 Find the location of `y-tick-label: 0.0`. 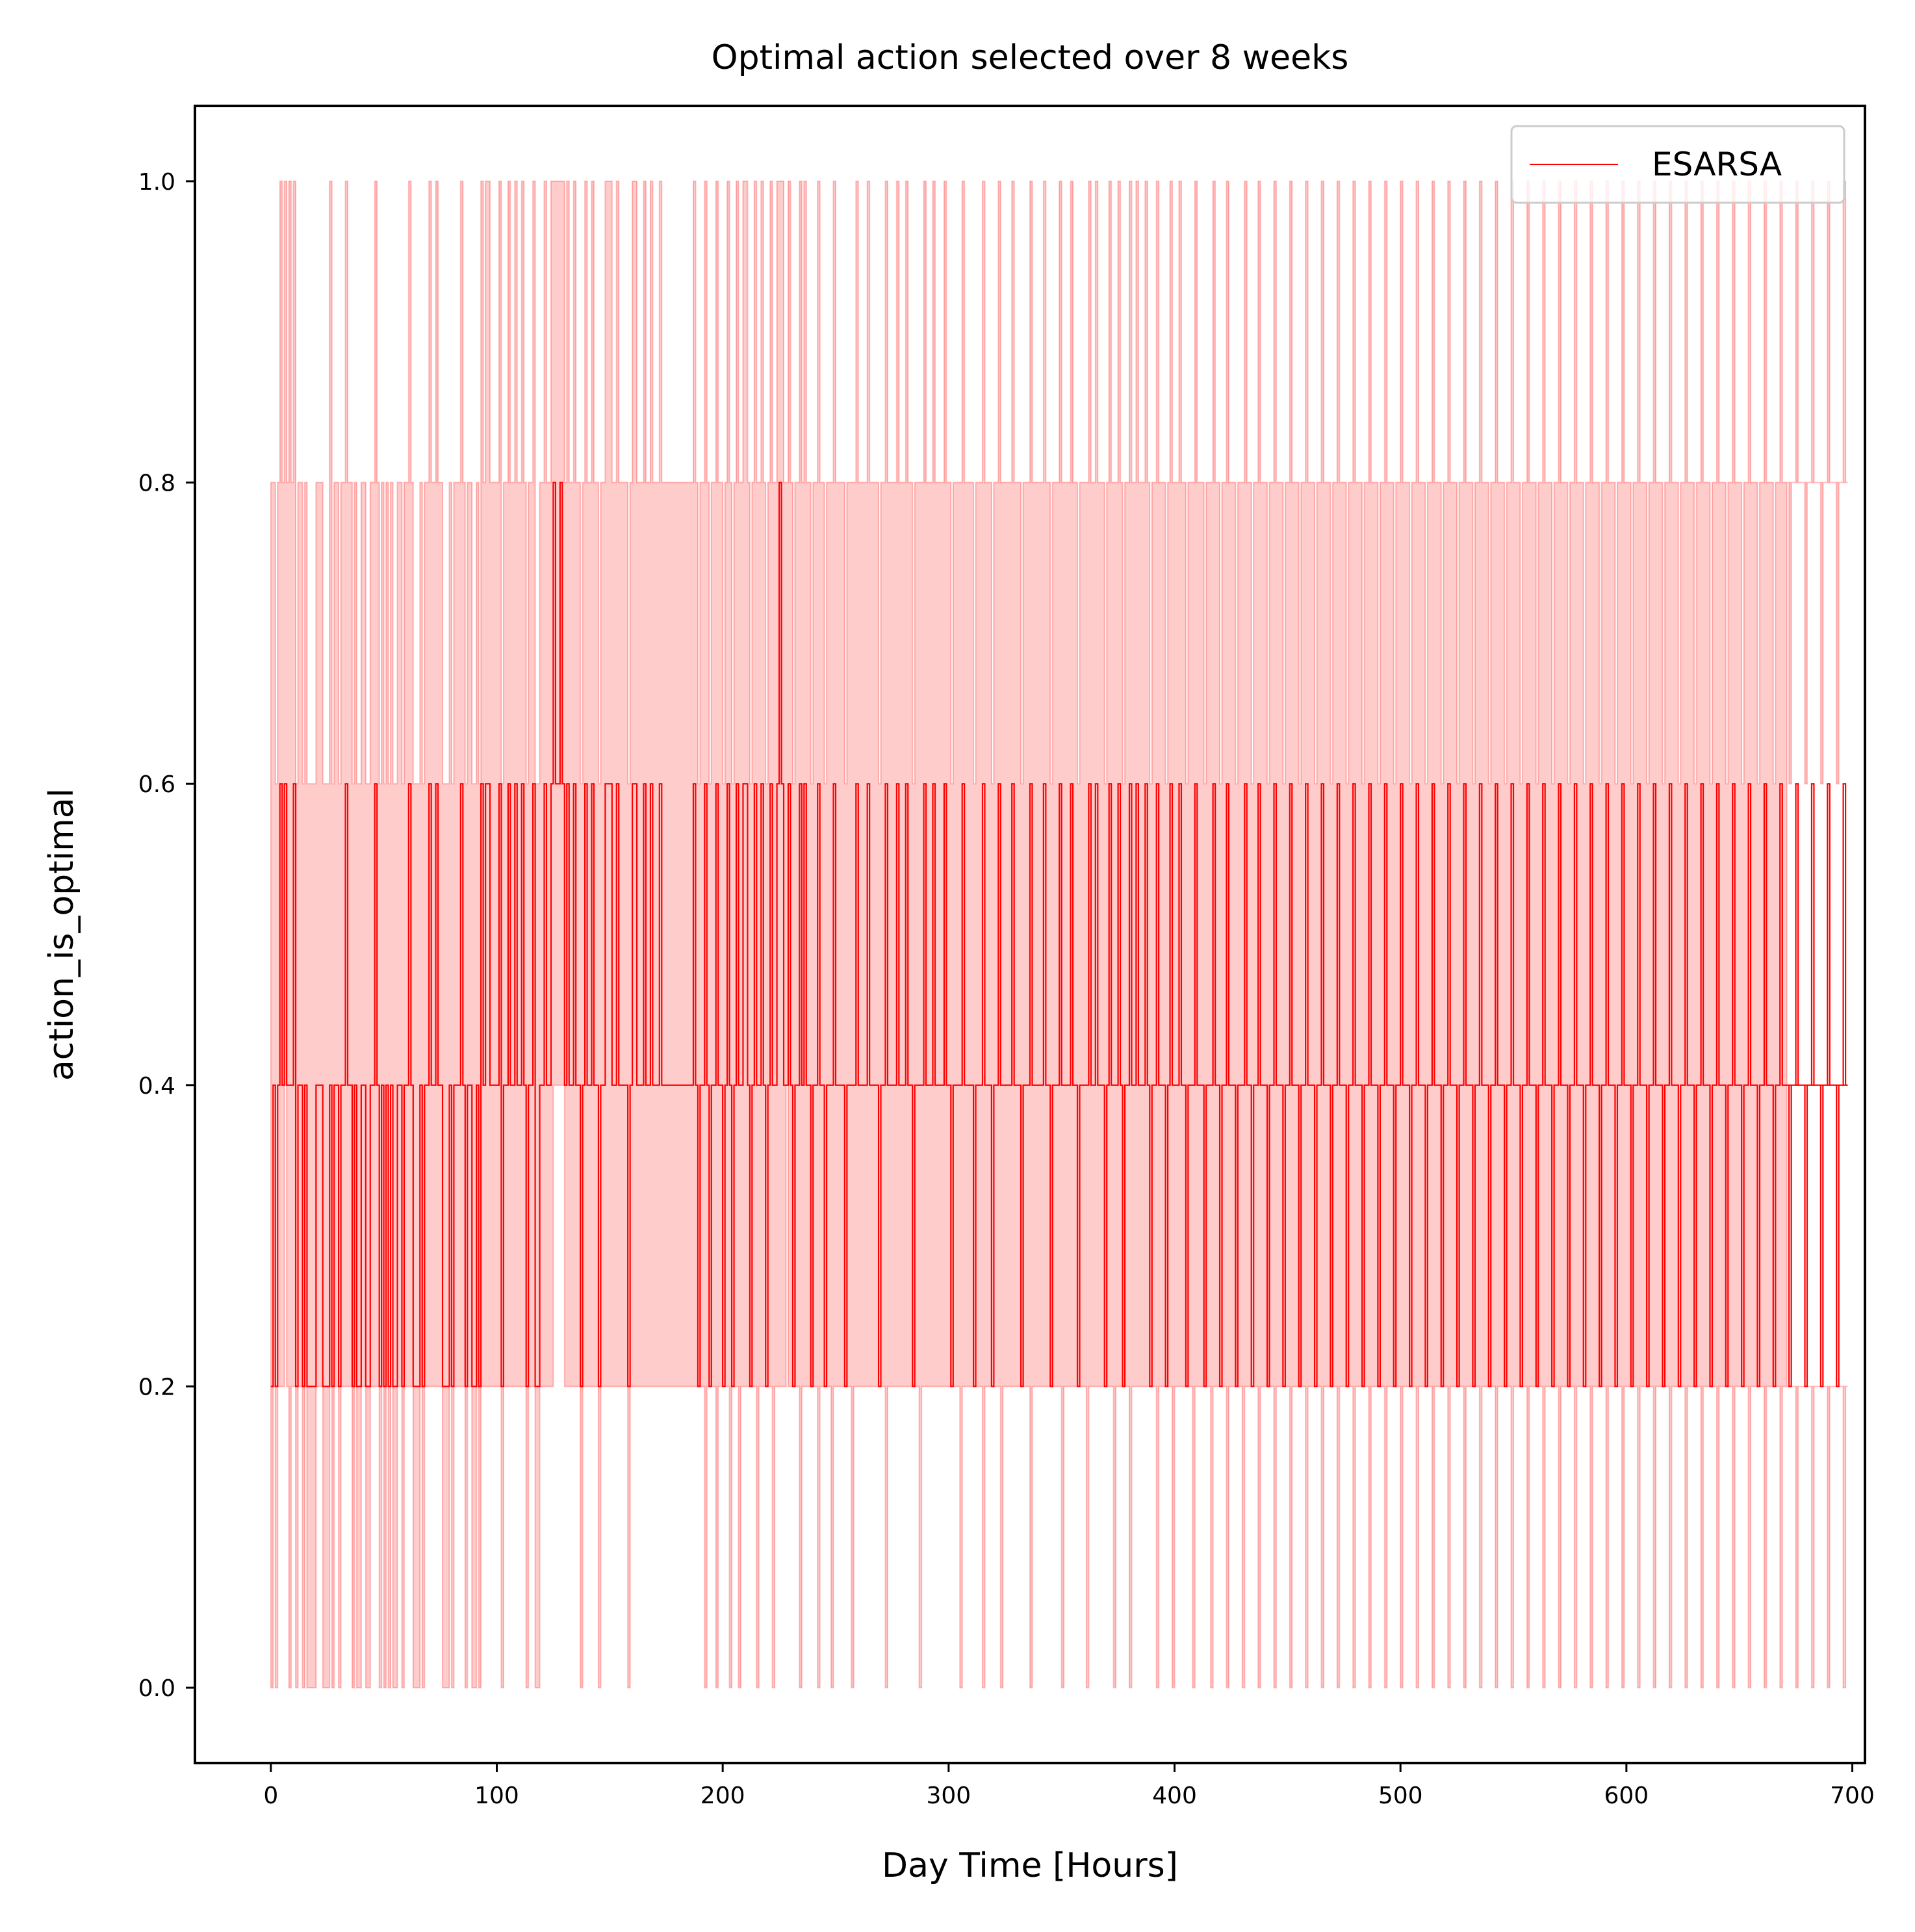

y-tick-label: 0.0 is located at coordinates (156, 1688).